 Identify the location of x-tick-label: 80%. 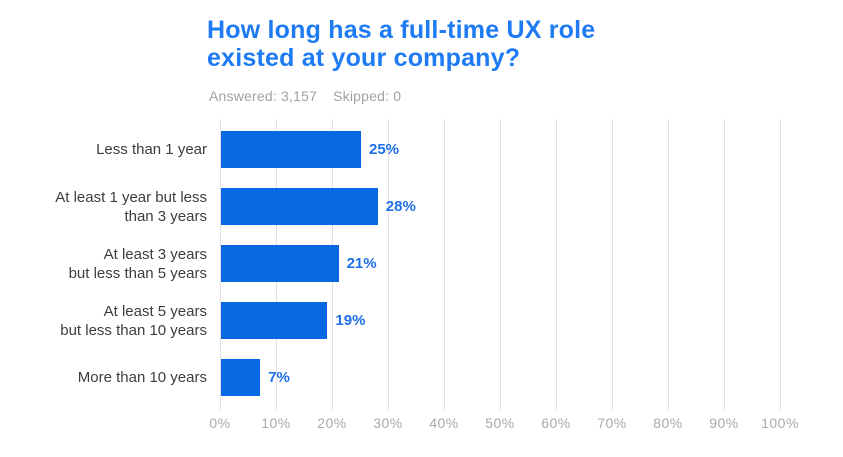
(668, 423).